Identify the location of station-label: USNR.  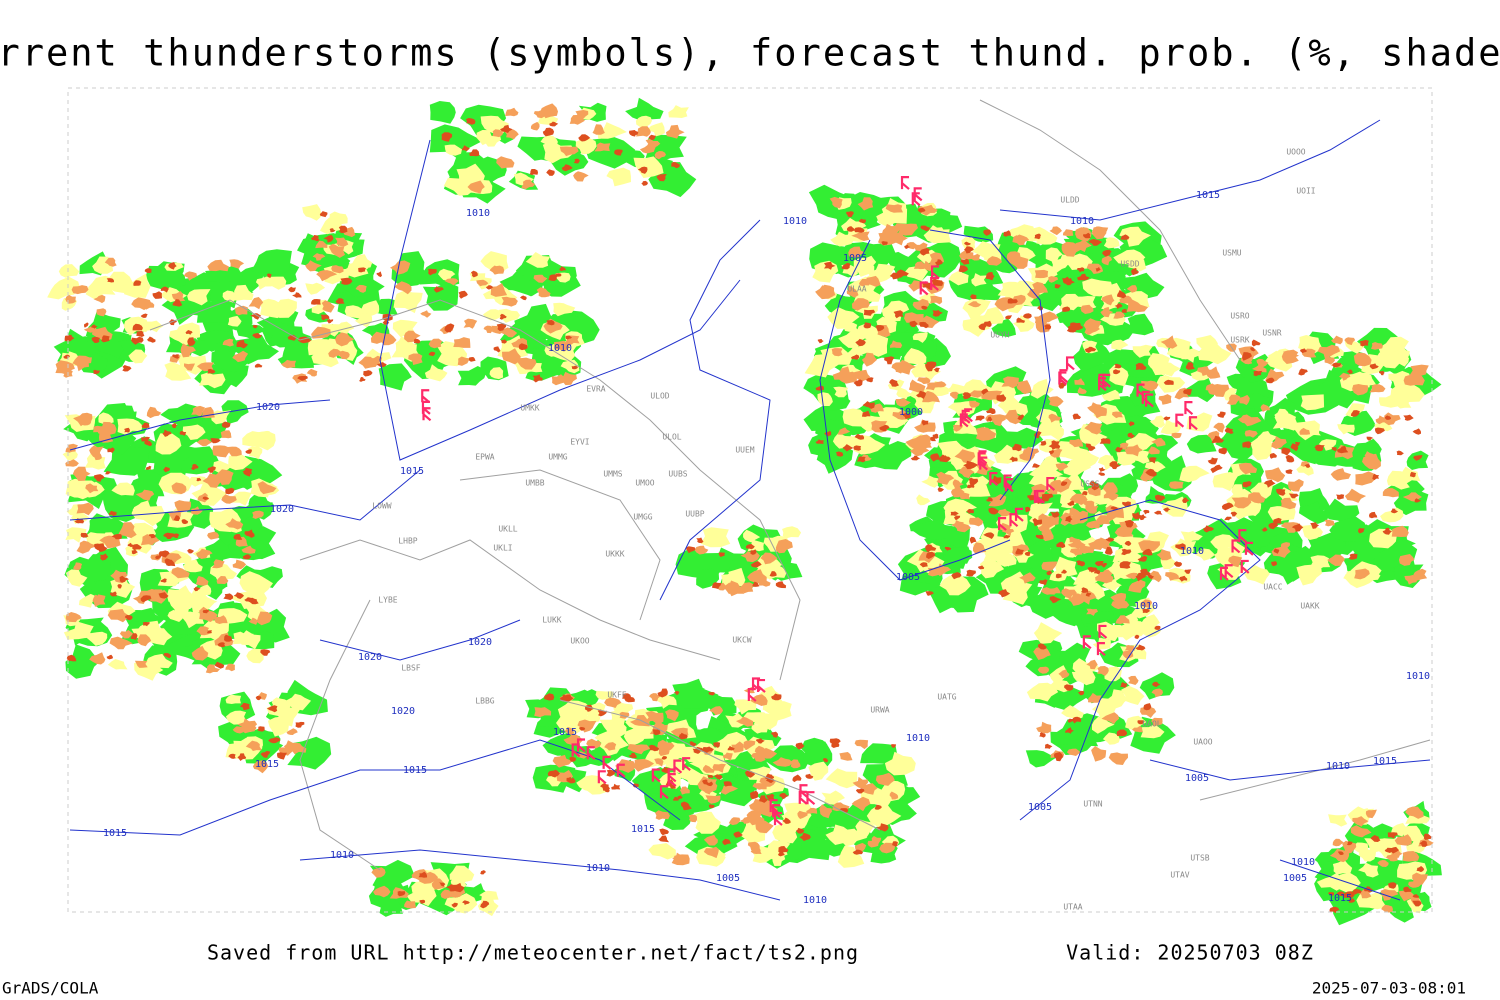
(1271, 333).